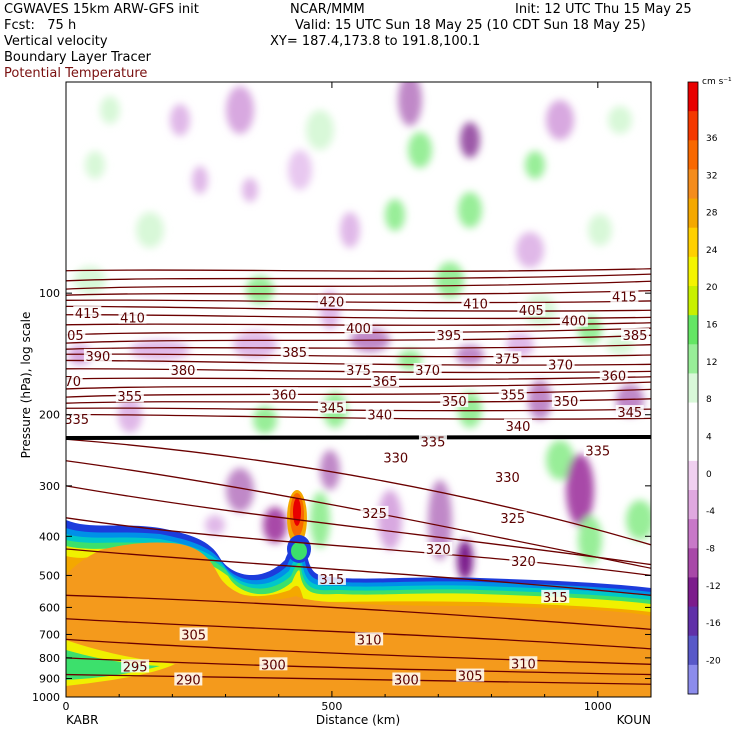 This screenshot has height=740, width=740. Describe the element at coordinates (331, 303) in the screenshot. I see `theta-label: 420` at that location.